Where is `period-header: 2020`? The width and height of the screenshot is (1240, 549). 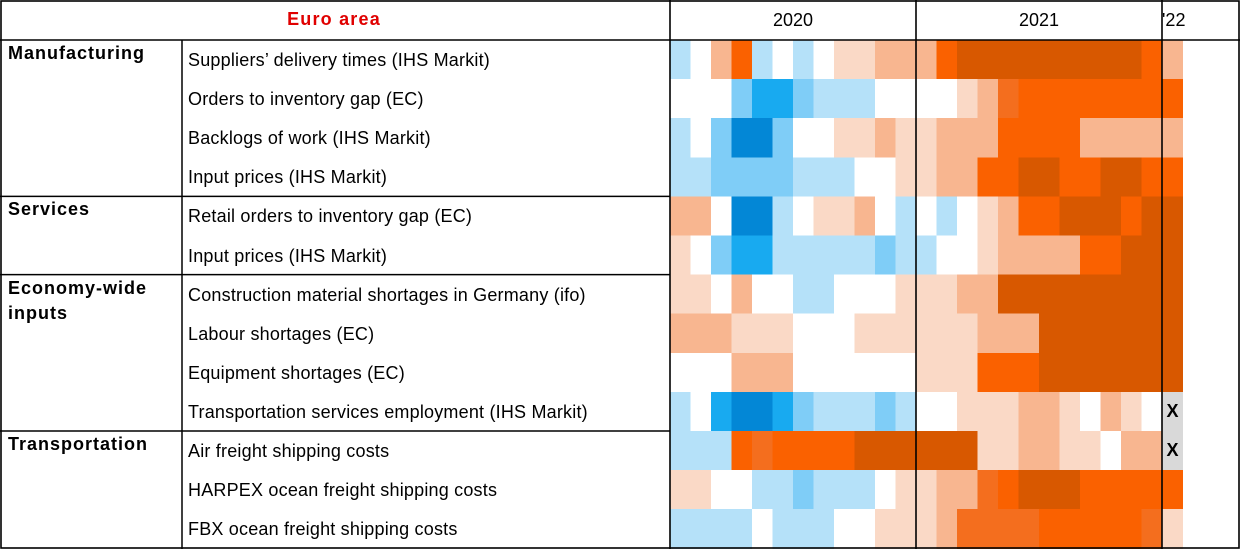 period-header: 2020 is located at coordinates (793, 20).